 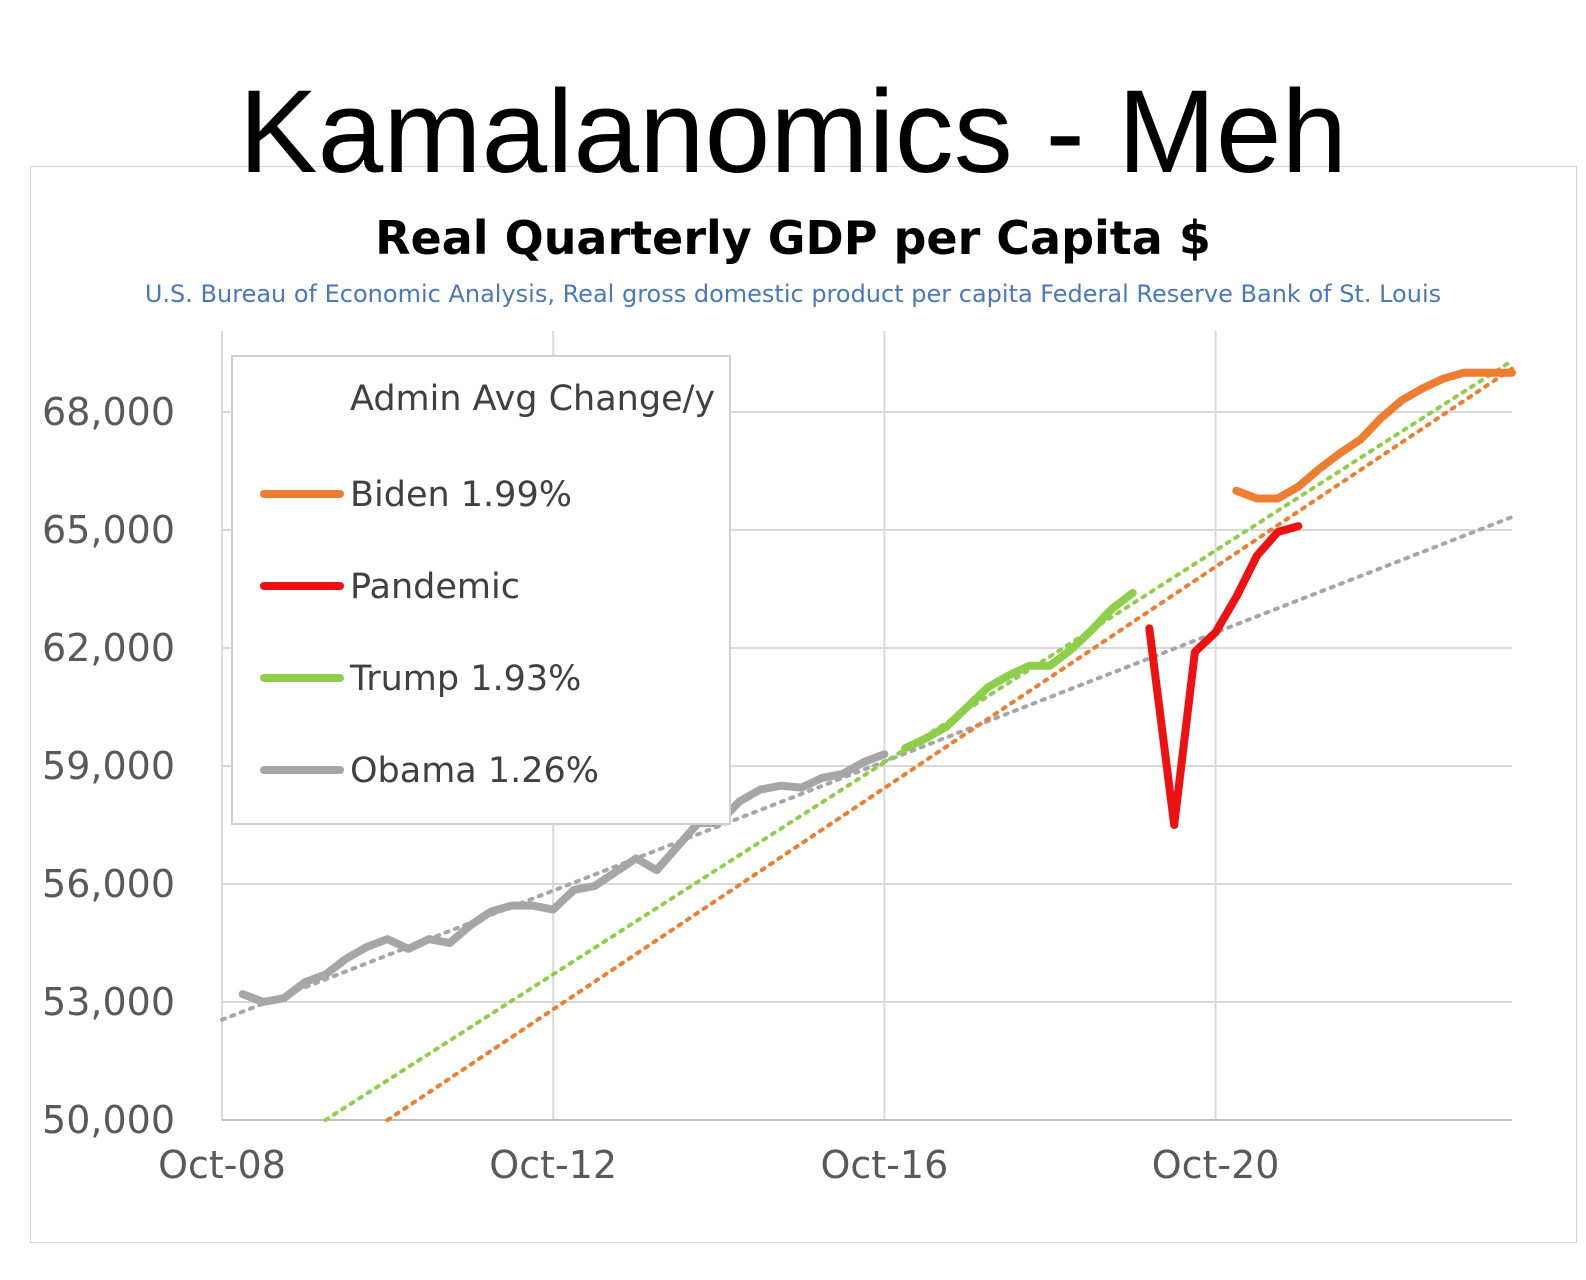 I want to click on x-tick-label: Oct-12, so click(x=553, y=1165).